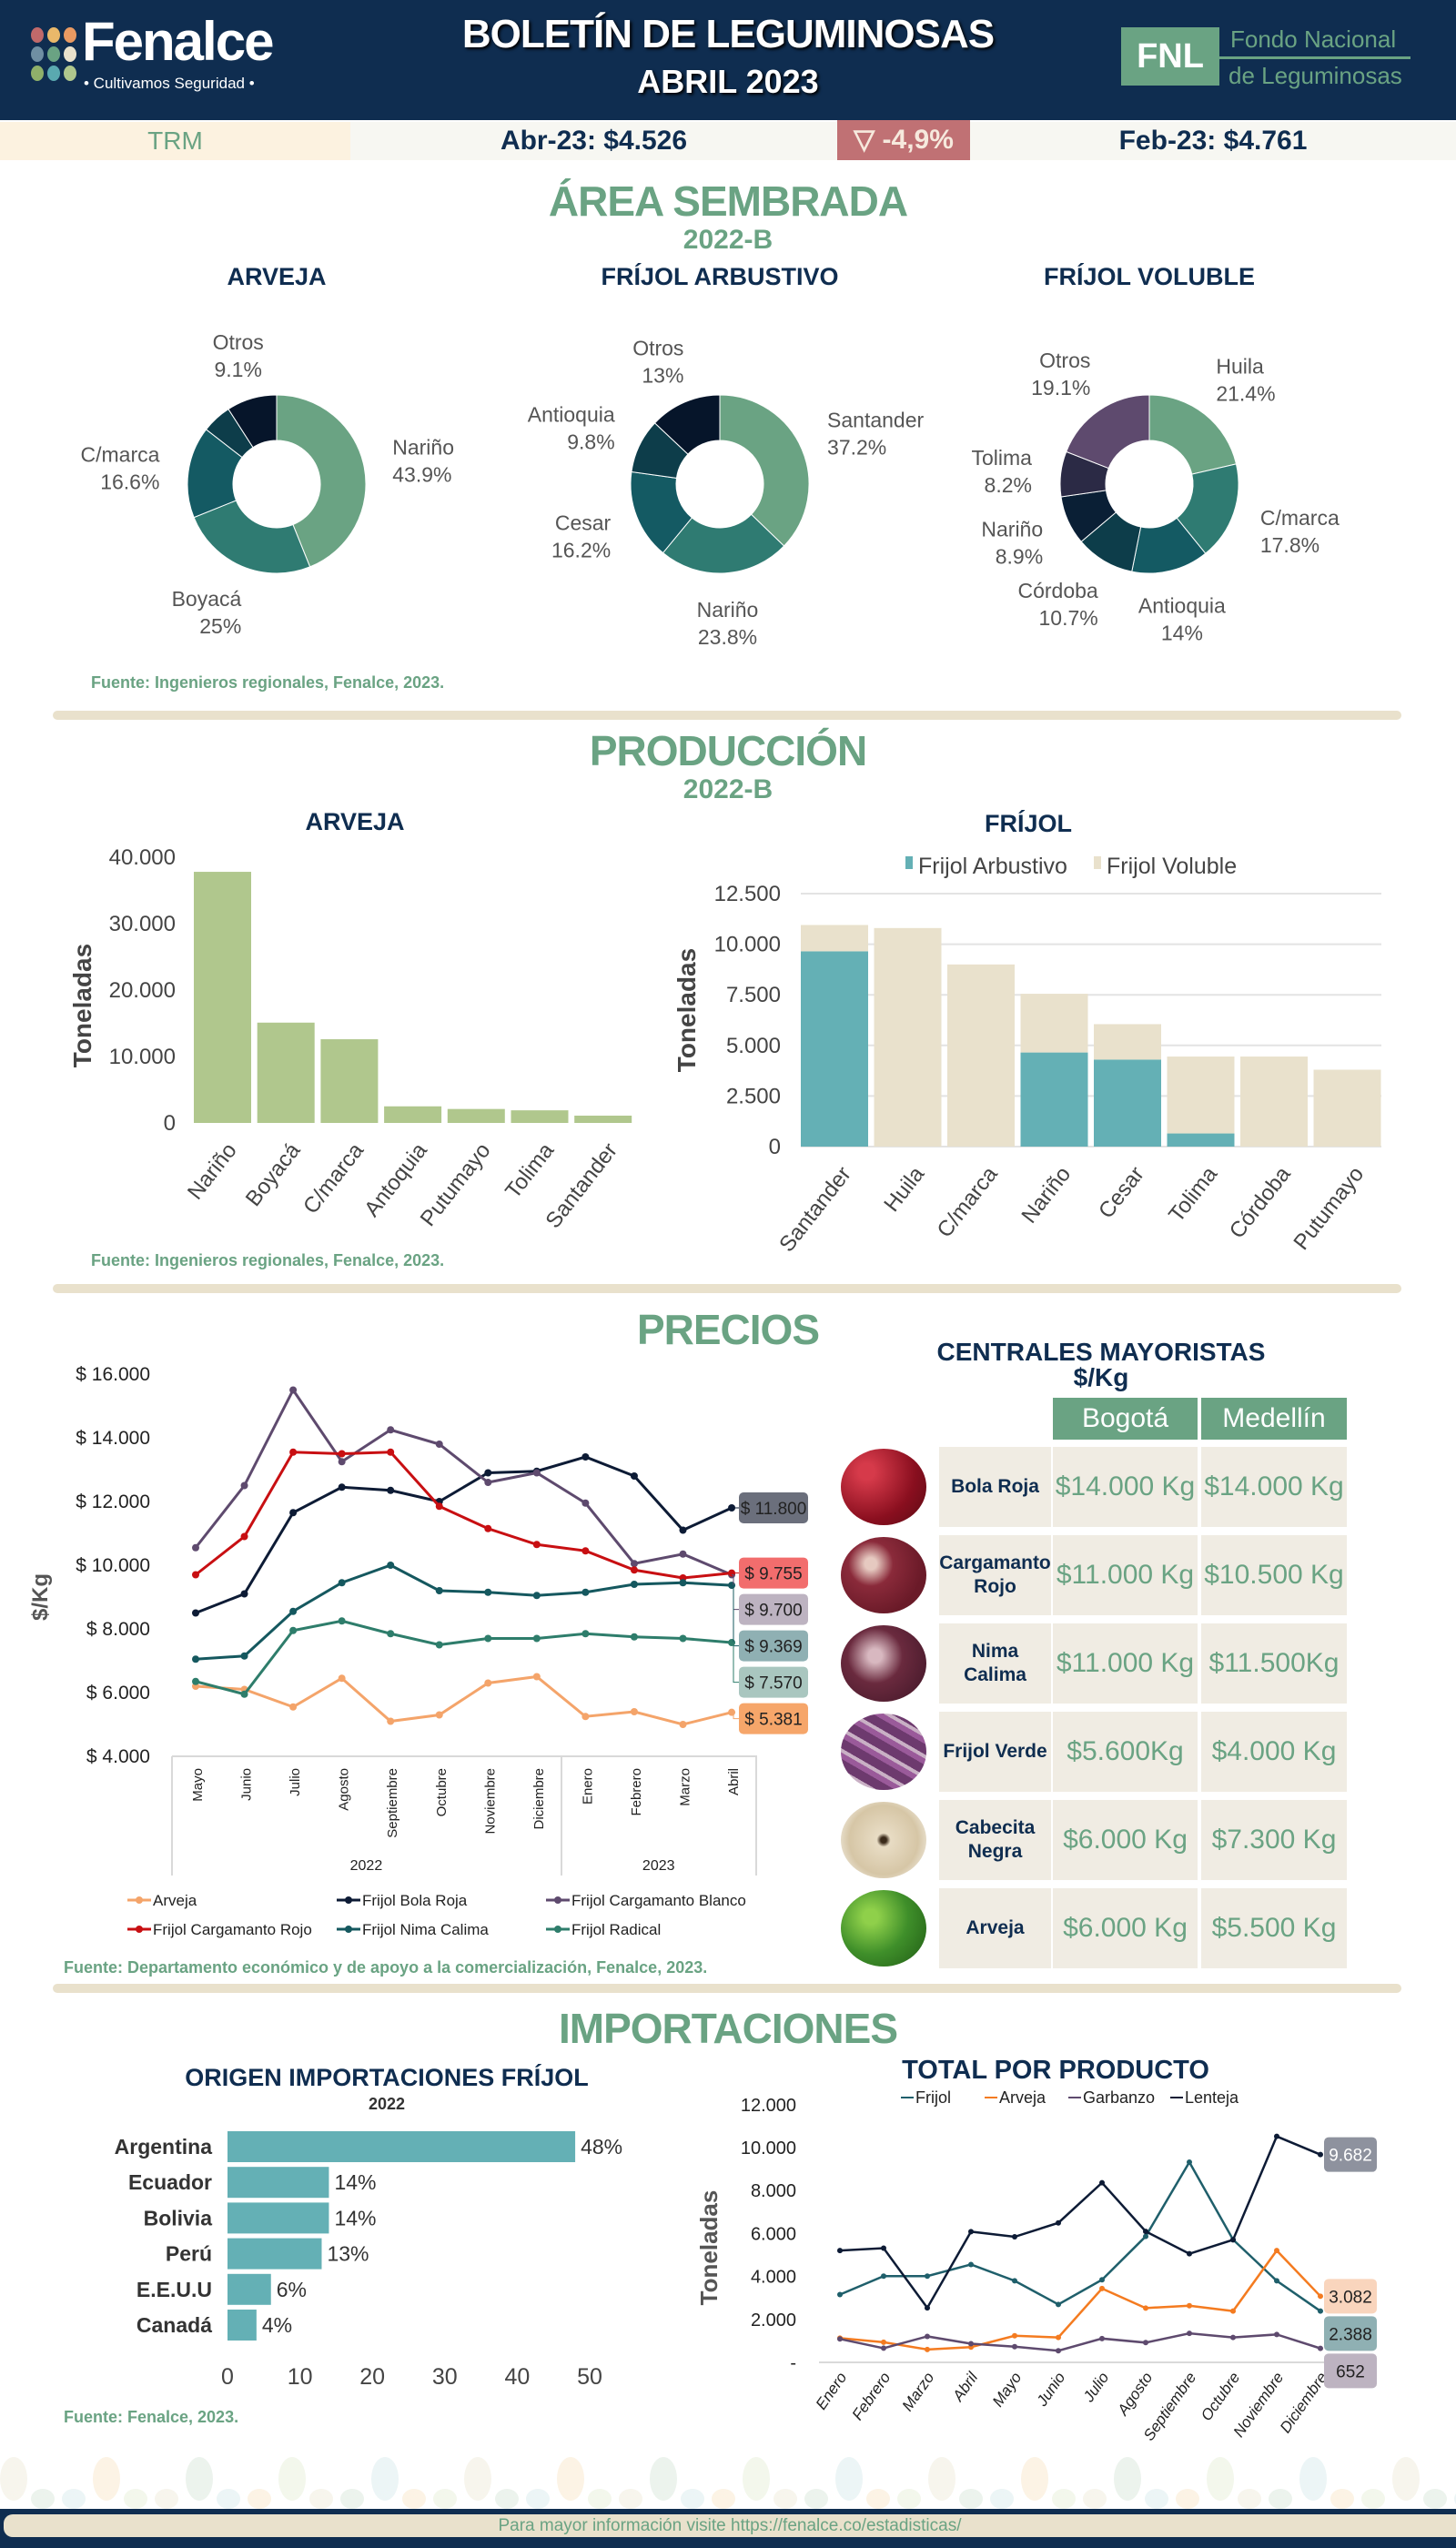 Image resolution: width=1456 pixels, height=2548 pixels. I want to click on legend-marker, so click(139, 1900).